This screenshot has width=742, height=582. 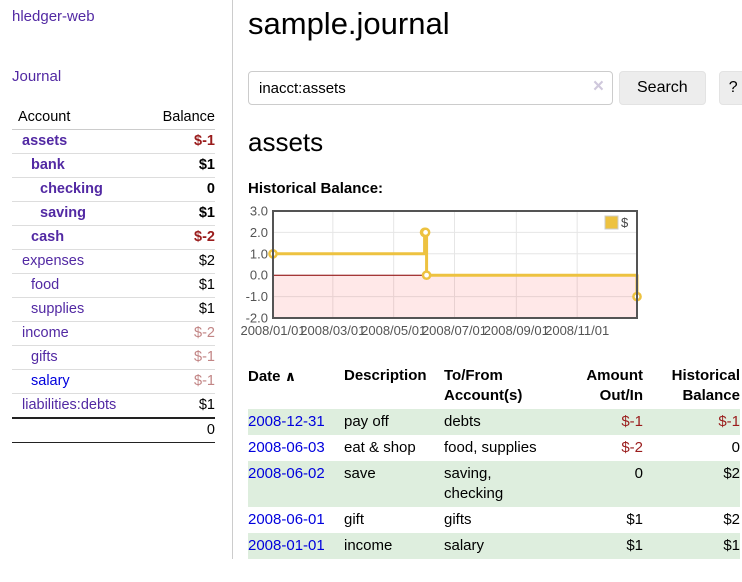 I want to click on sidebar-nav: Journal, so click(x=115, y=77).